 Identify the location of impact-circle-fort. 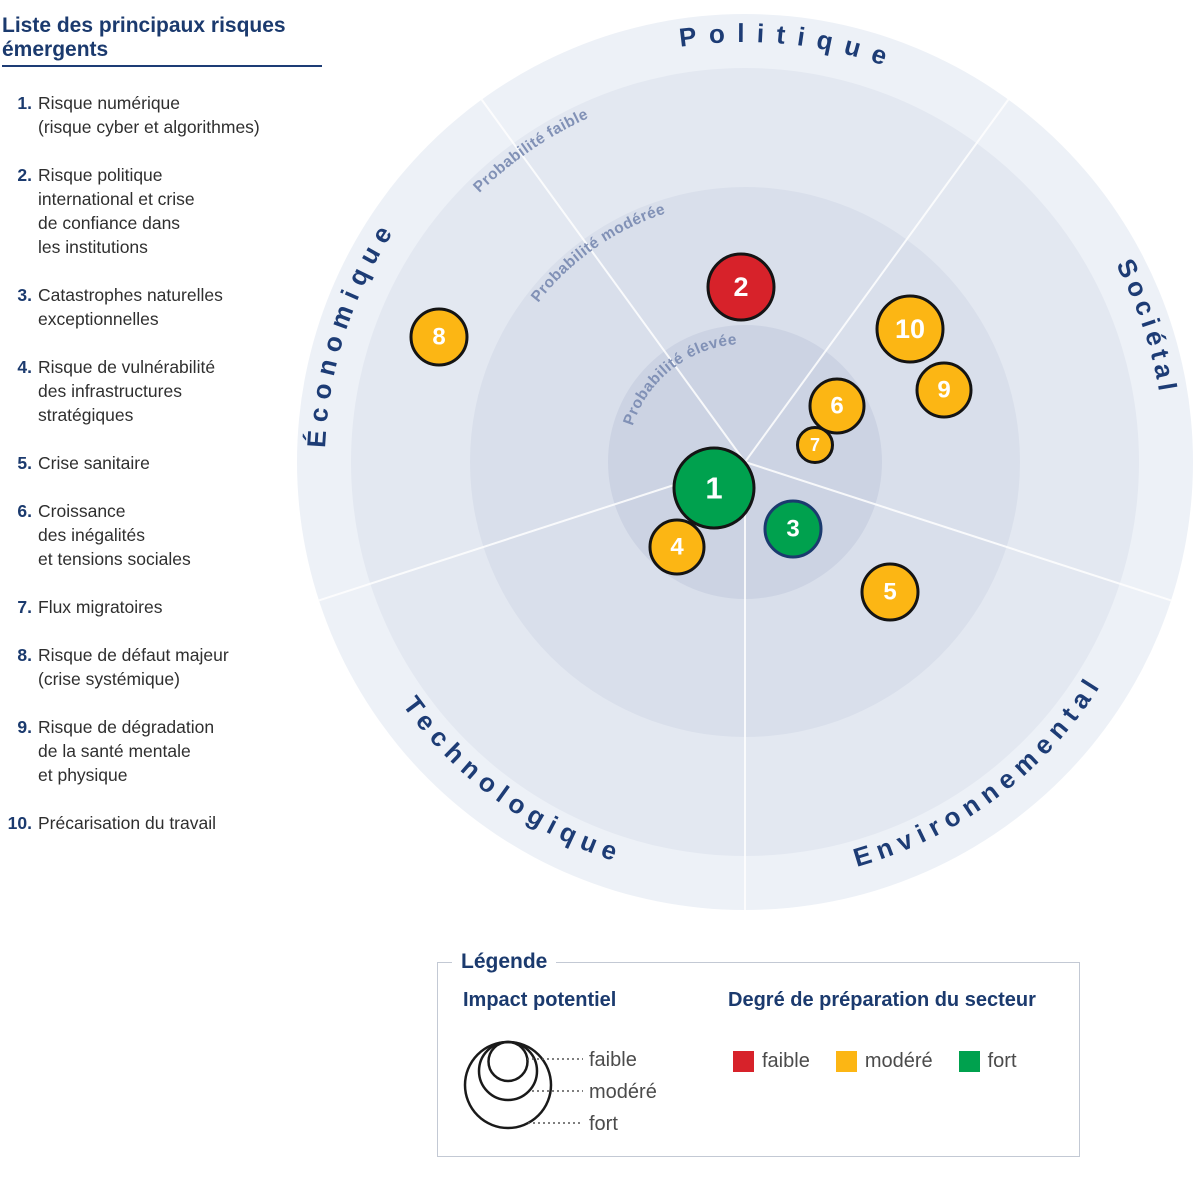
(508, 1085).